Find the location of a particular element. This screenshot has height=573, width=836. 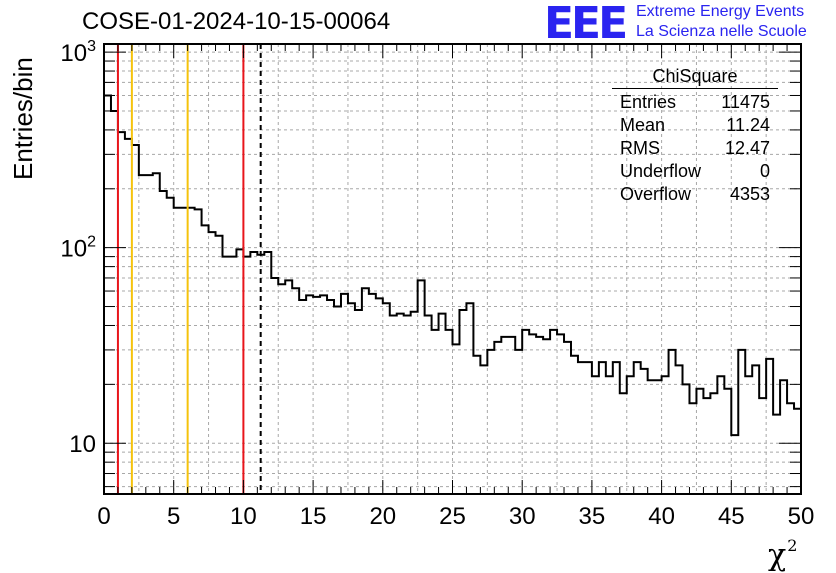

x-tick-label: 5 is located at coordinates (173, 516).